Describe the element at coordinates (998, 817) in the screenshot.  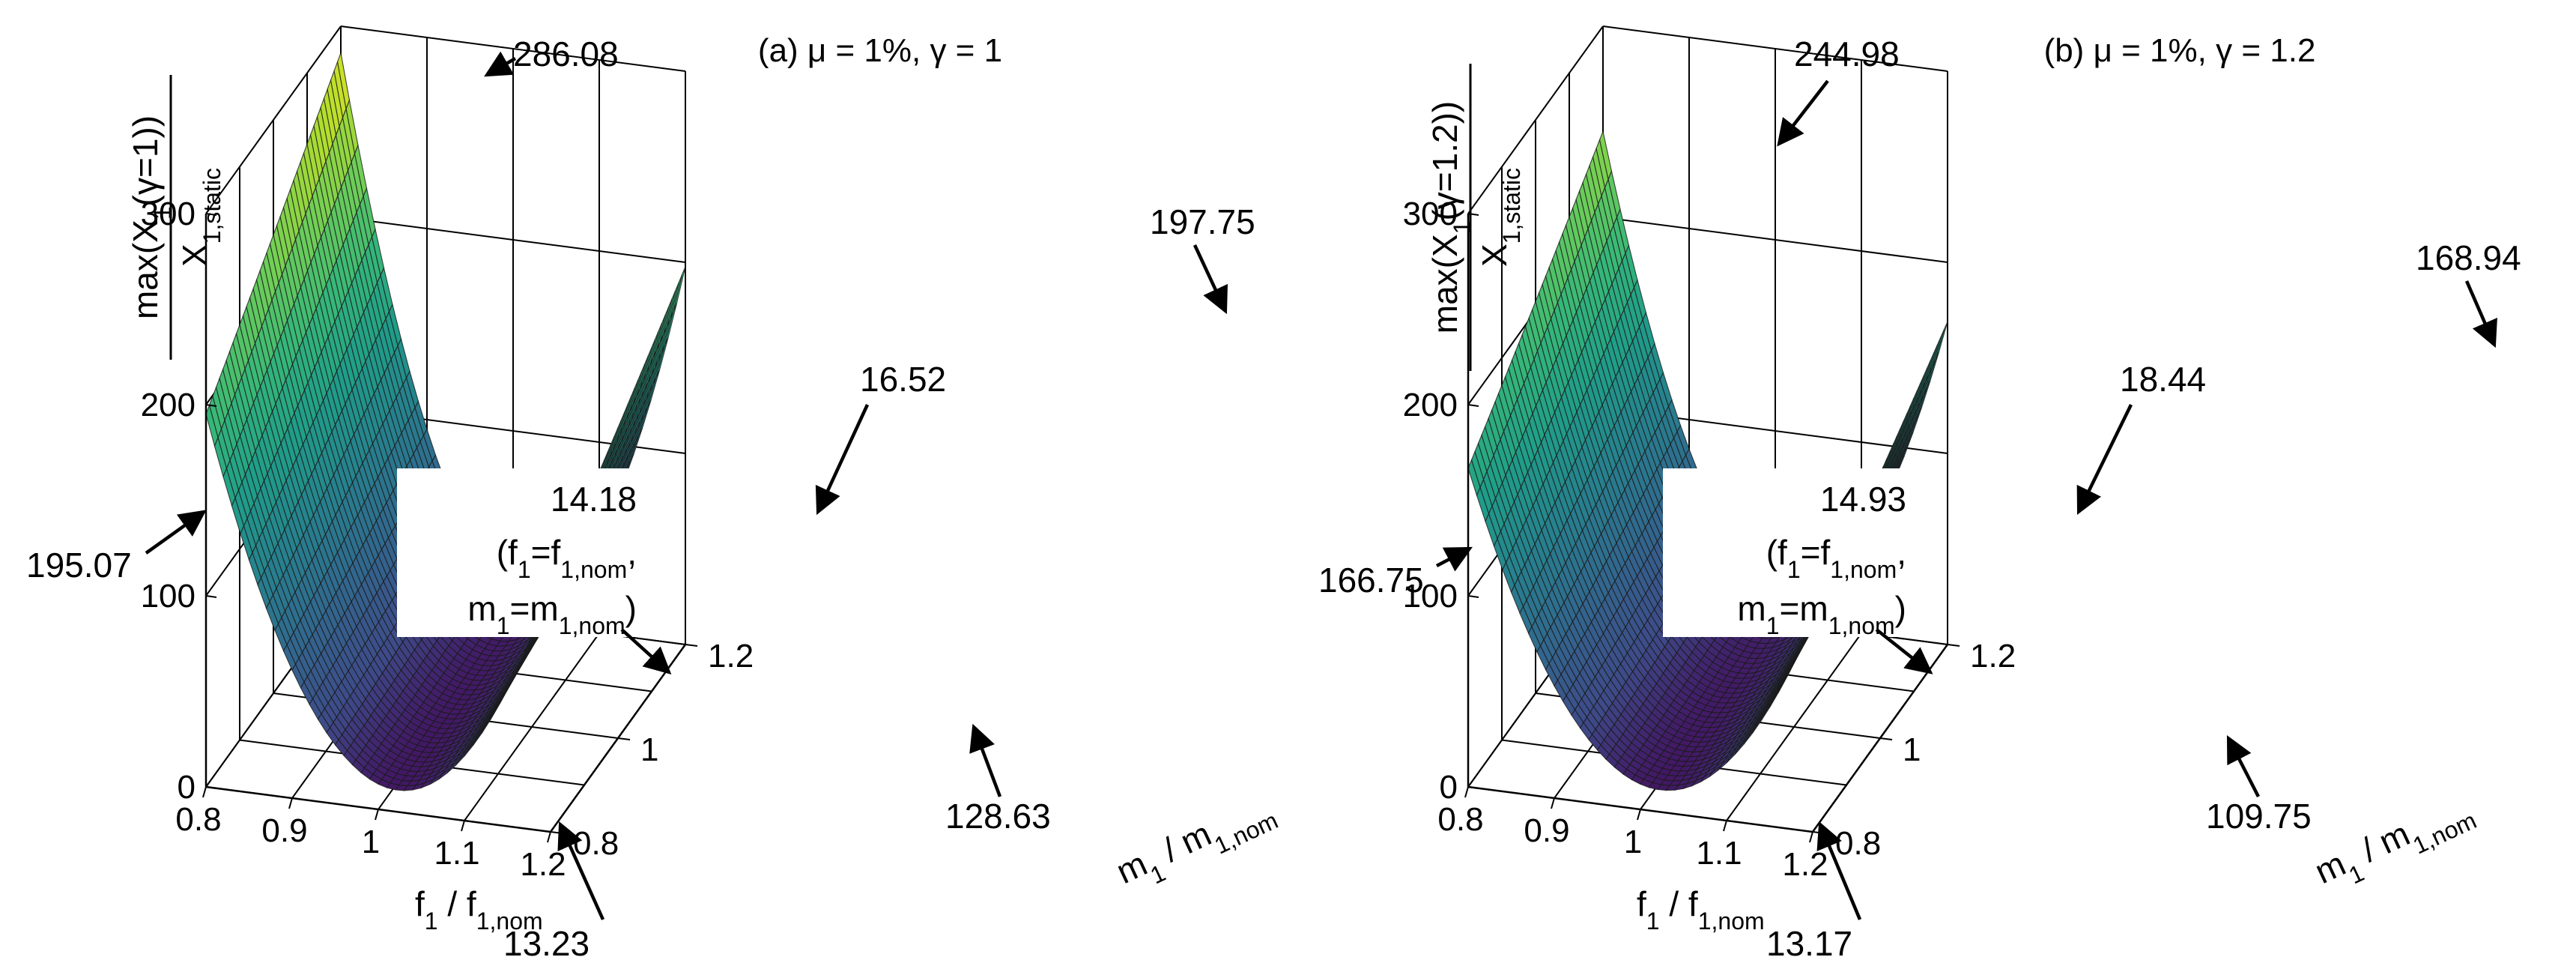
I see `panel-a-label-corner-f12-m08: 128.63` at that location.